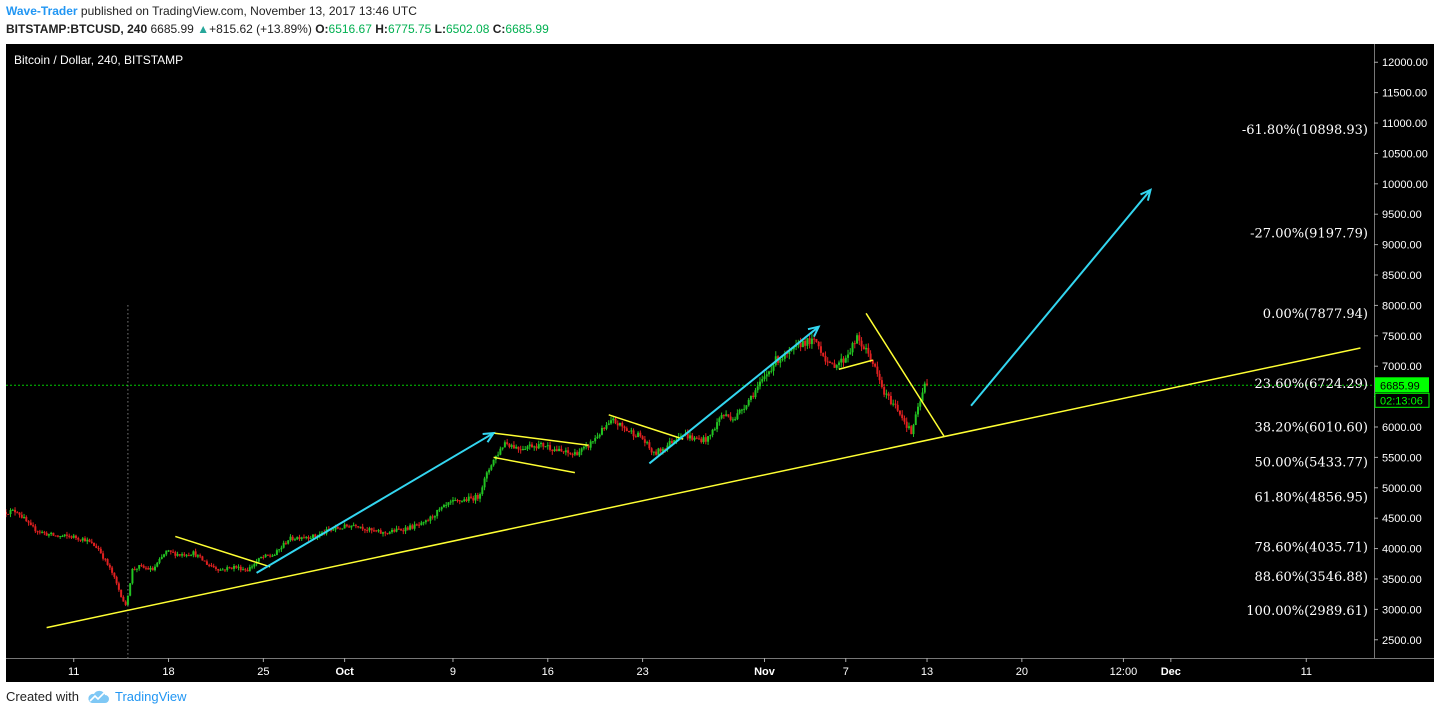 Image resolution: width=1440 pixels, height=715 pixels. What do you see at coordinates (409, 29) in the screenshot?
I see `high-value: 6775.75` at bounding box center [409, 29].